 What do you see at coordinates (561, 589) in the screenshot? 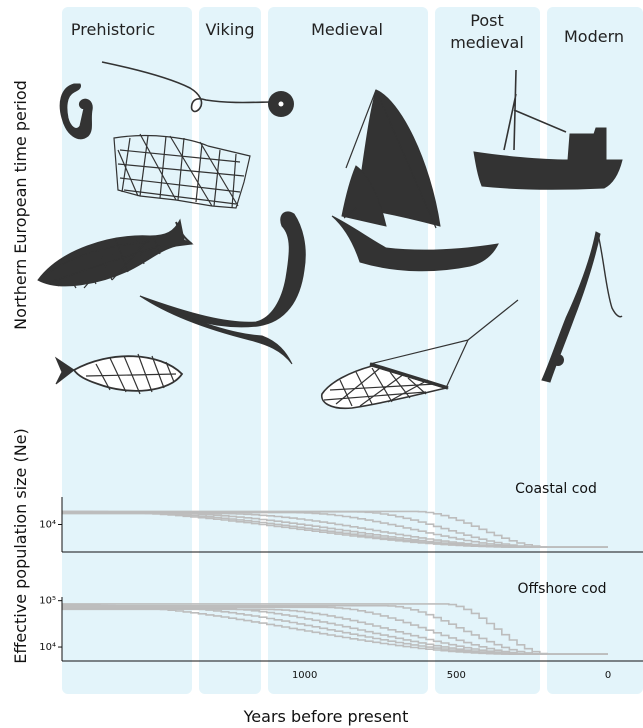
I see `offshore-cod-title: Offshore cod` at bounding box center [561, 589].